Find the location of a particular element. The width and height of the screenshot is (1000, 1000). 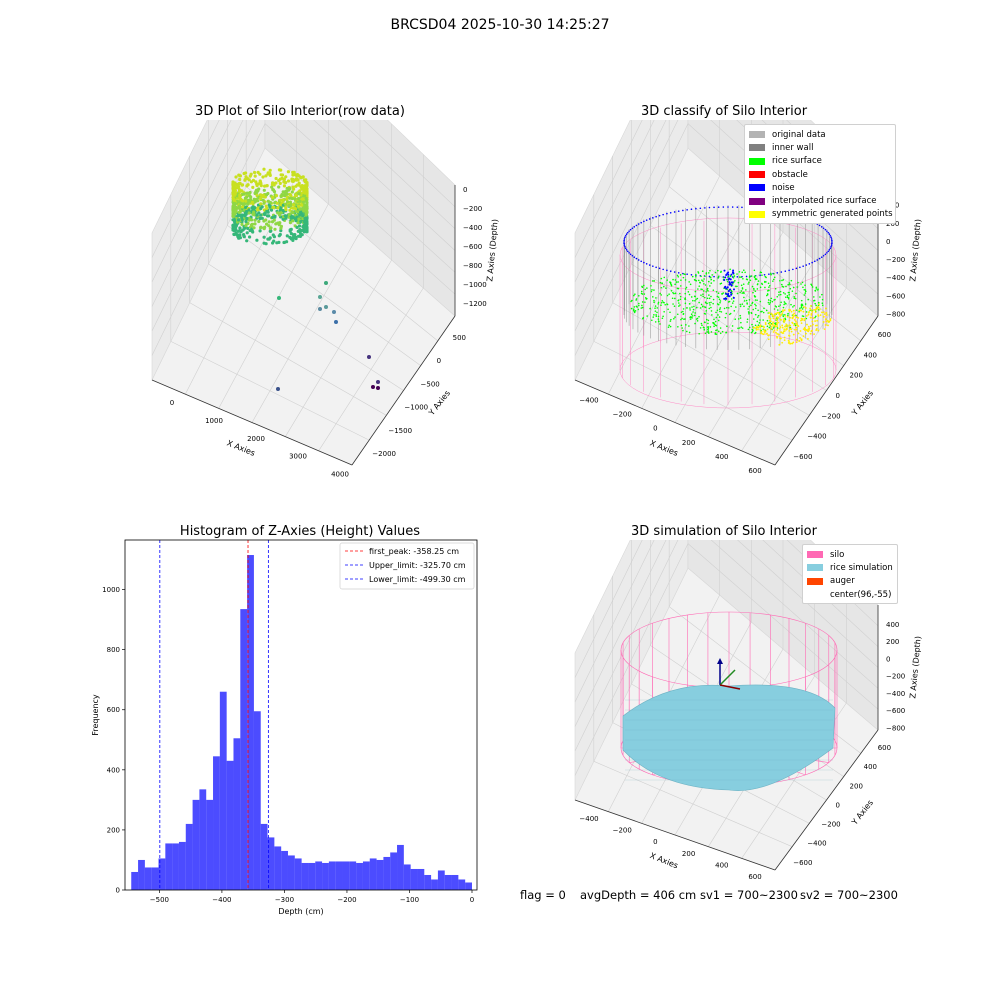

sim-y-tick-label: 400 is located at coordinates (870, 767).